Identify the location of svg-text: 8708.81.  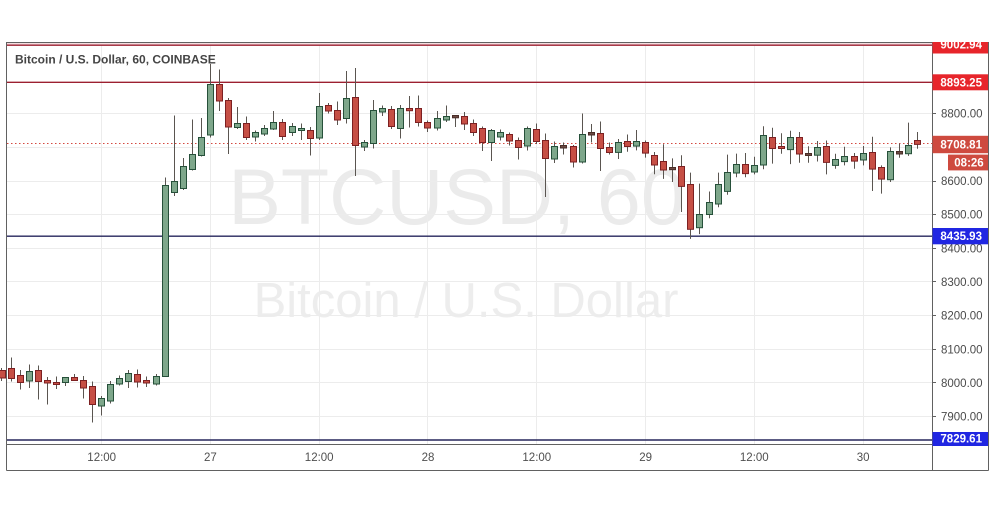
(961, 146).